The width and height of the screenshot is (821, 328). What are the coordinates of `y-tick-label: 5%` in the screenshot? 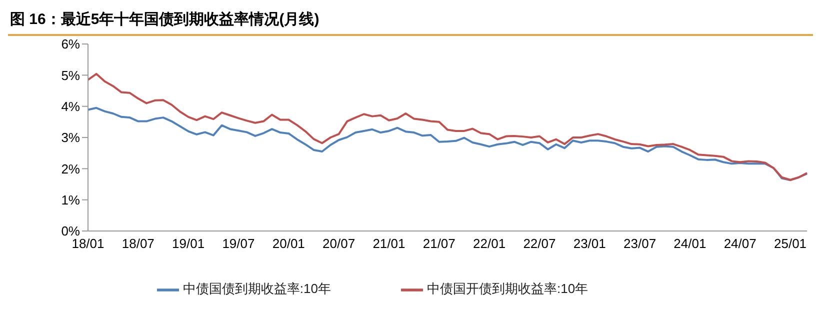 It's located at (70, 75).